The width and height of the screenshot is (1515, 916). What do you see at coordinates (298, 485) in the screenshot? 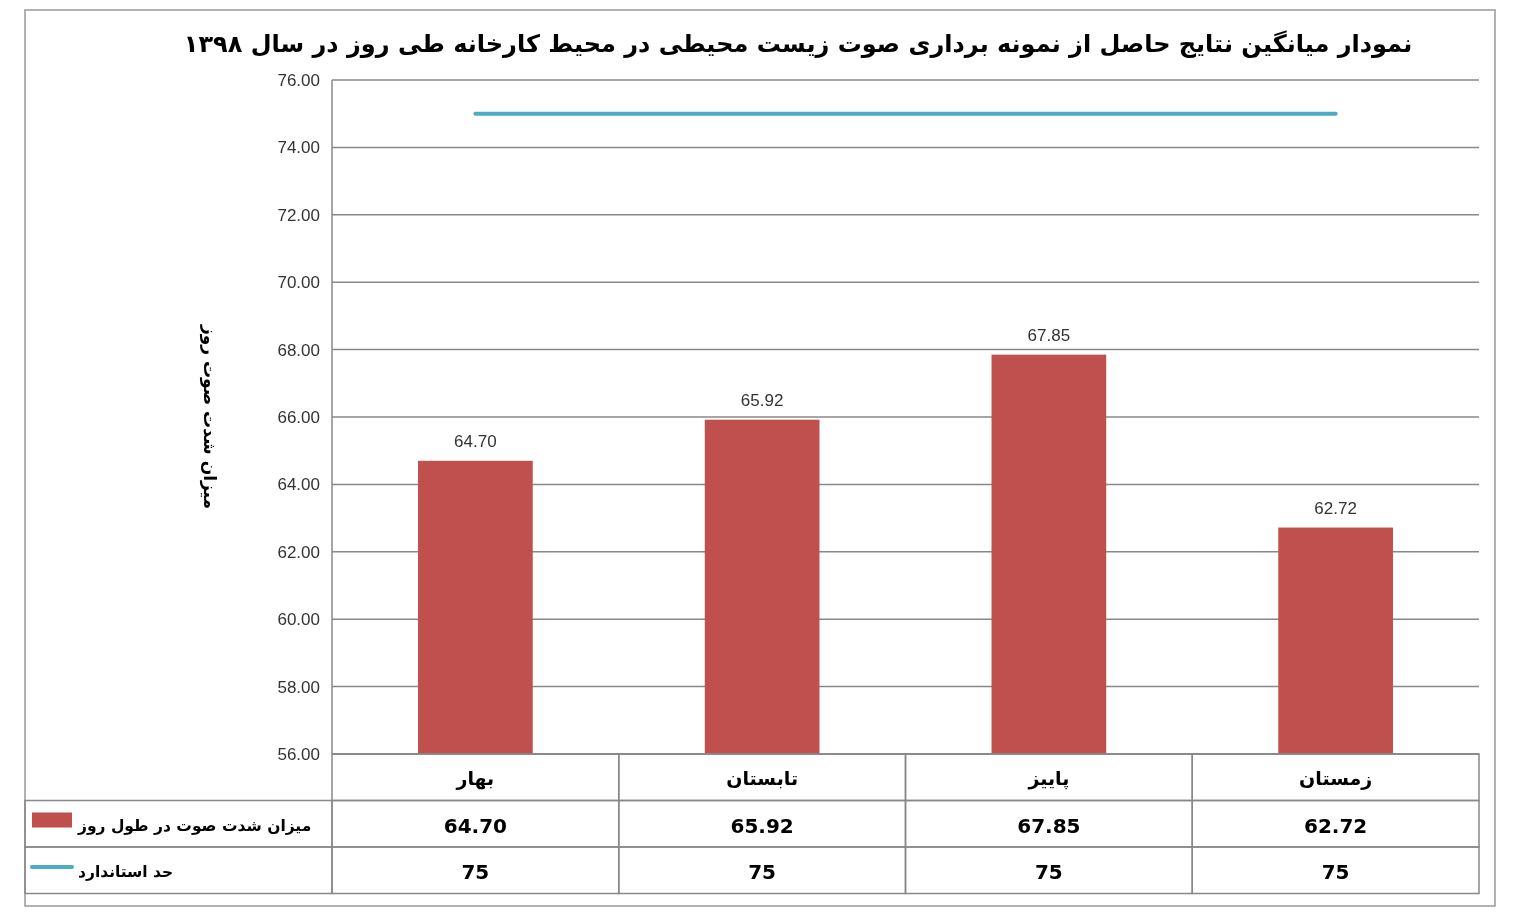
I see `y-tick-label: 64.00` at bounding box center [298, 485].